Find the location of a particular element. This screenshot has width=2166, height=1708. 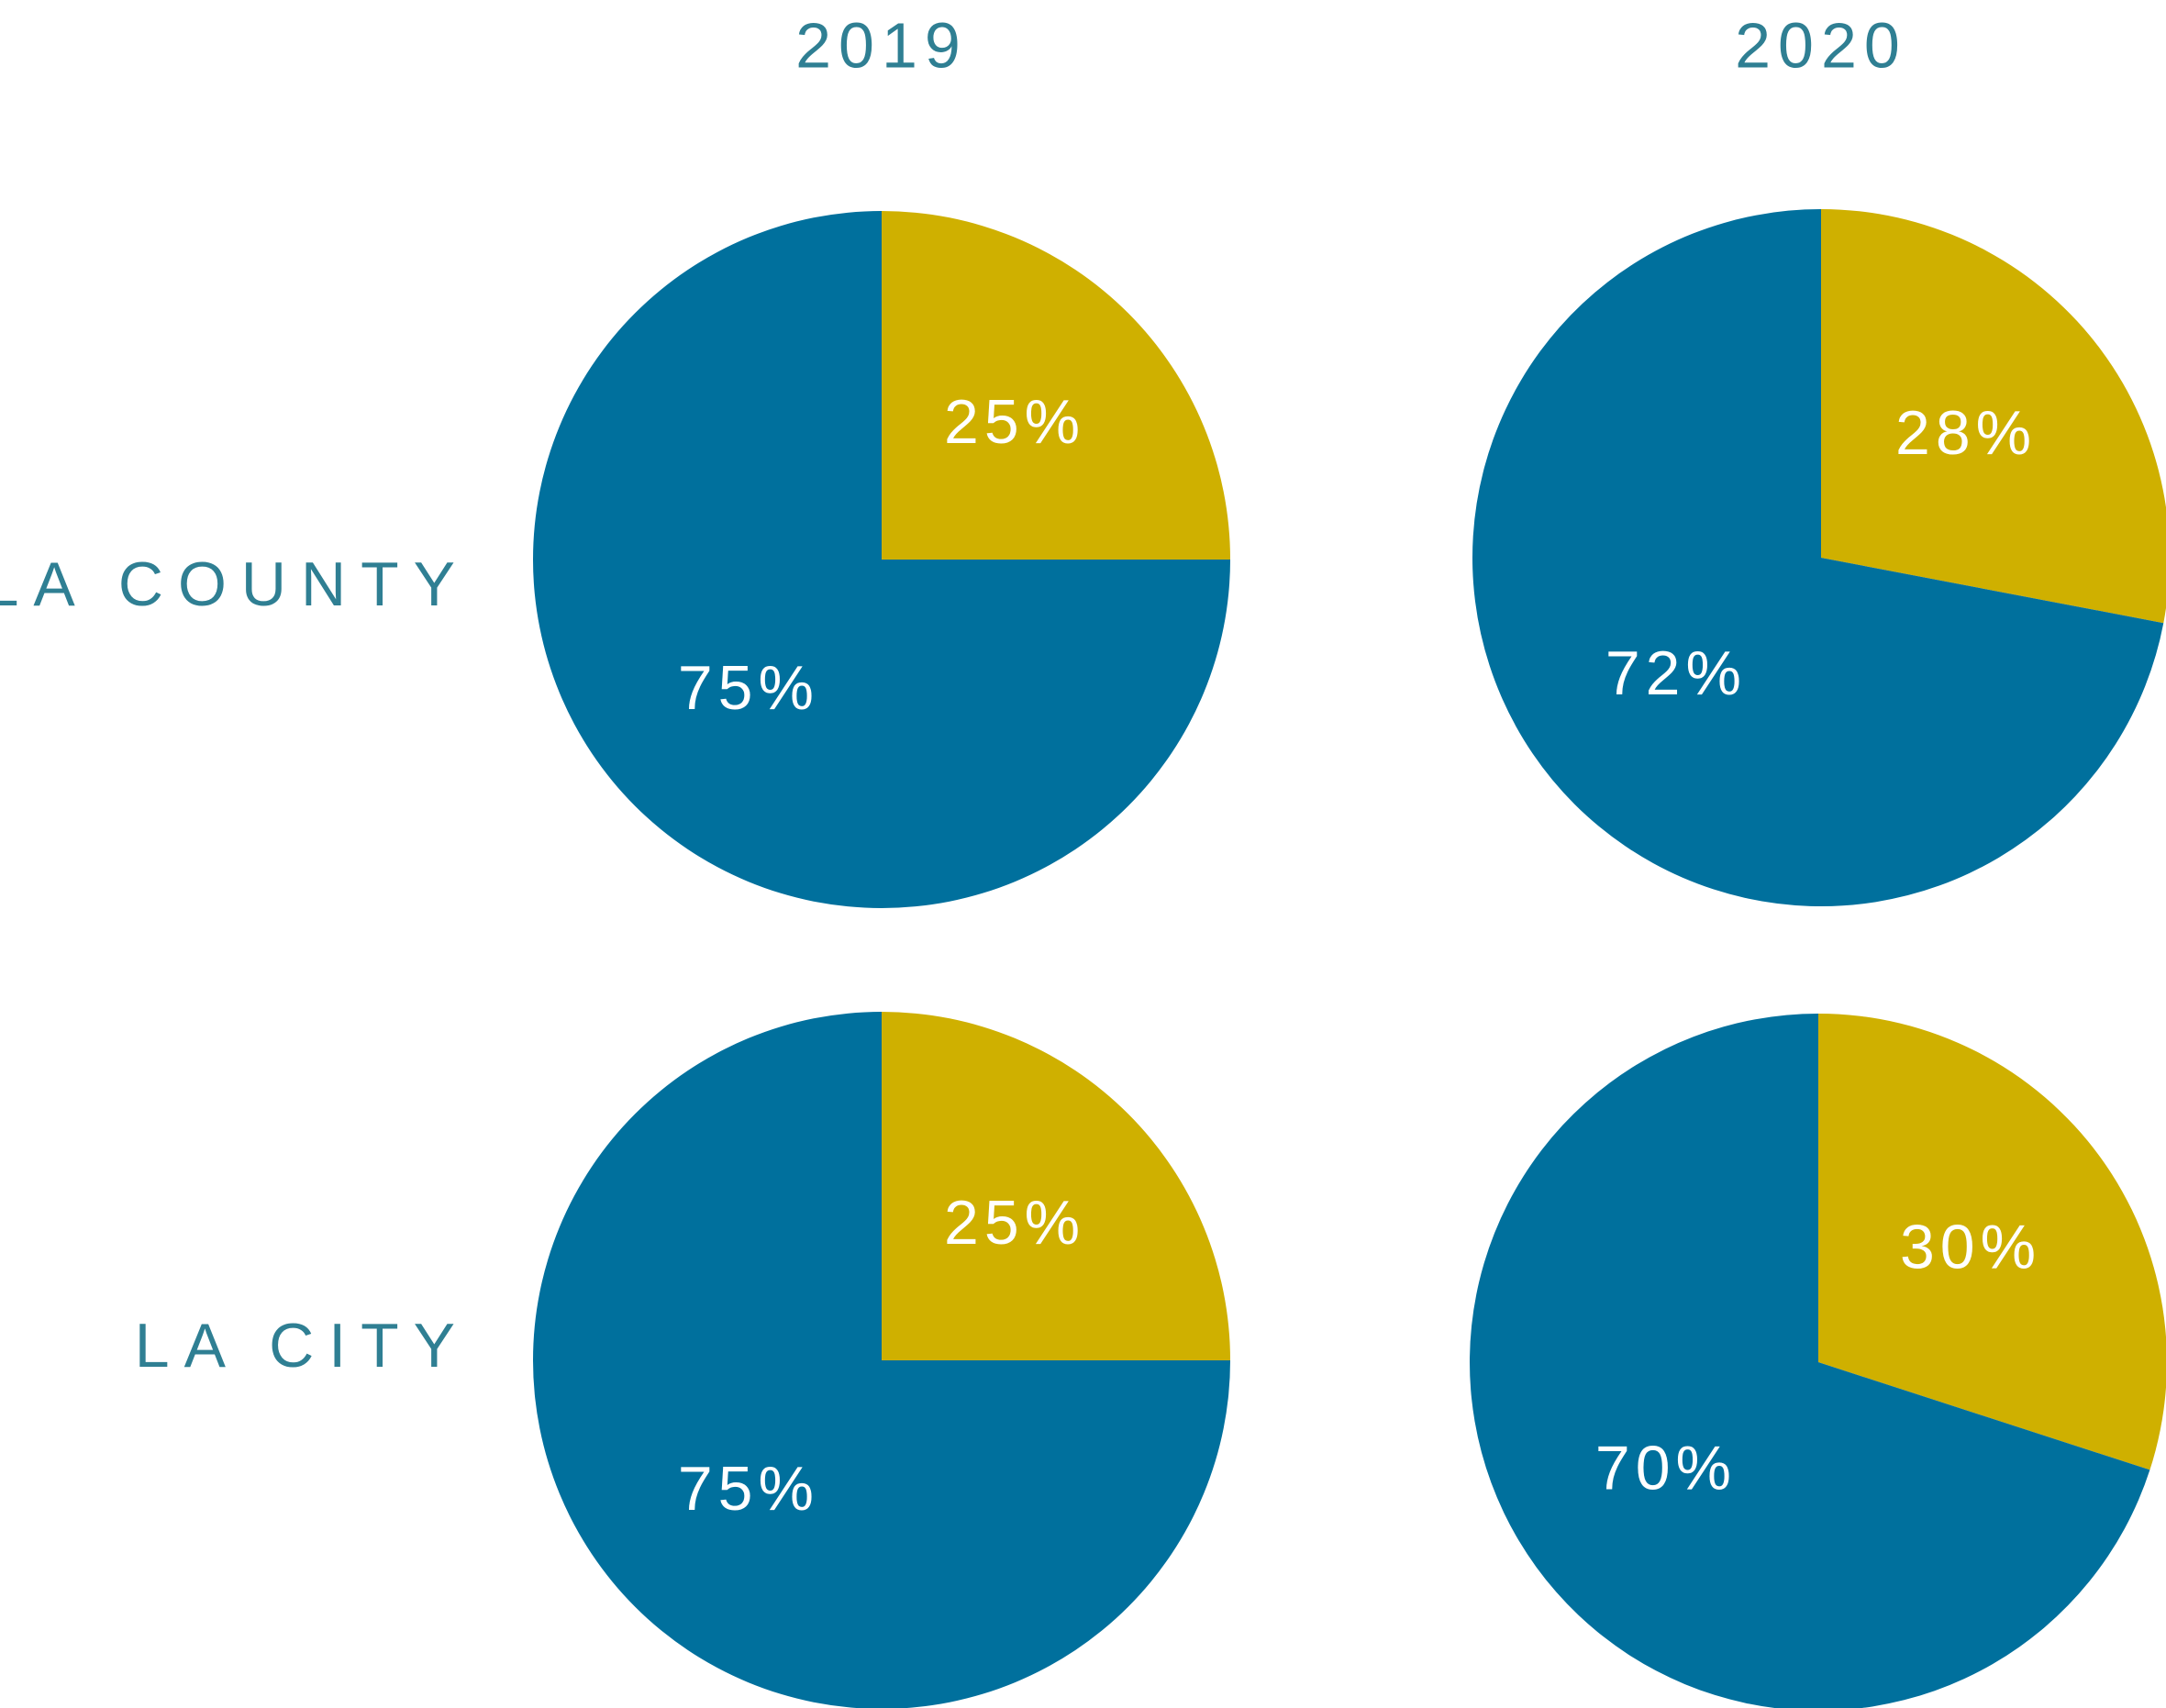

slice-label: 30% is located at coordinates (1970, 1246).